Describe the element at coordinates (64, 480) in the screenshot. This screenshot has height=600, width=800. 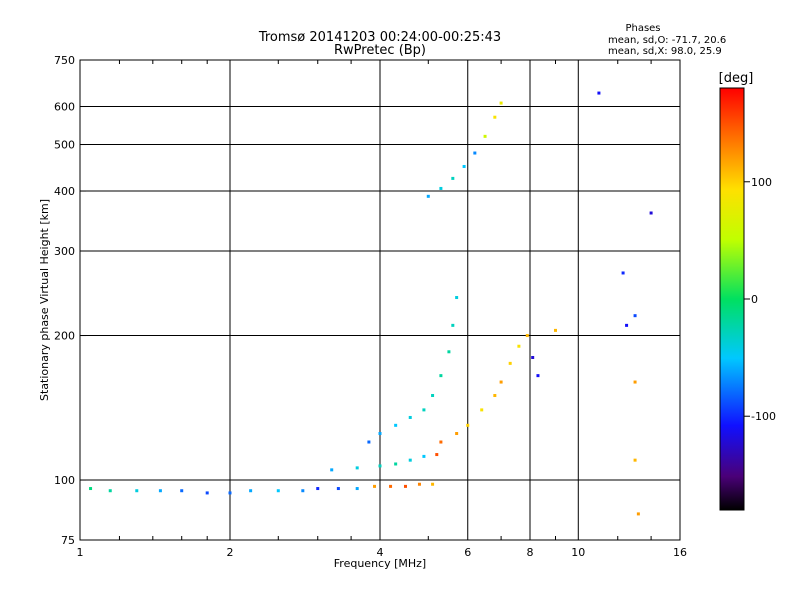
I see `y-tick-label: 100` at that location.